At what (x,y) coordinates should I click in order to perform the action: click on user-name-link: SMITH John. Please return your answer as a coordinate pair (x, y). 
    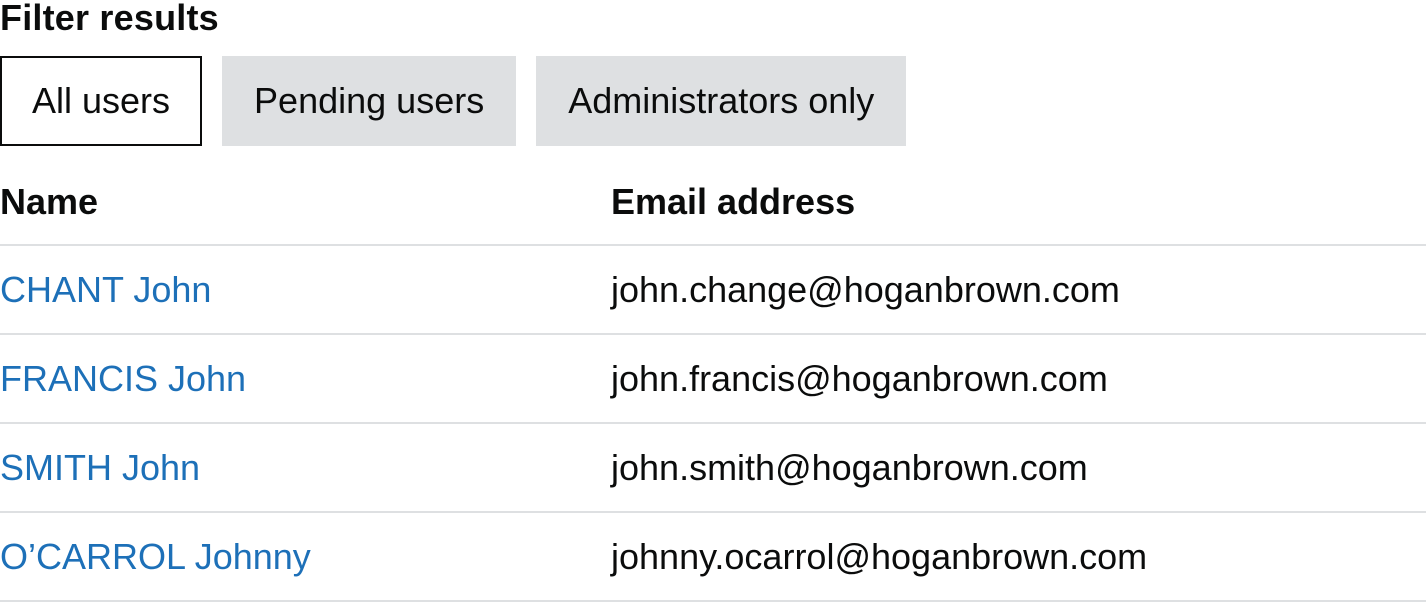
    Looking at the image, I should click on (100, 467).